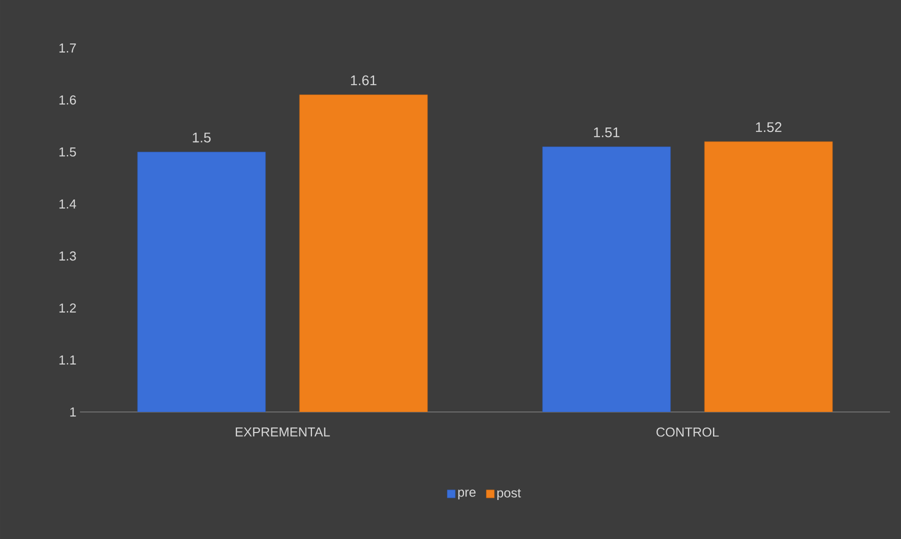 The image size is (901, 539). Describe the element at coordinates (67, 360) in the screenshot. I see `y-tick-label: 1.1` at that location.